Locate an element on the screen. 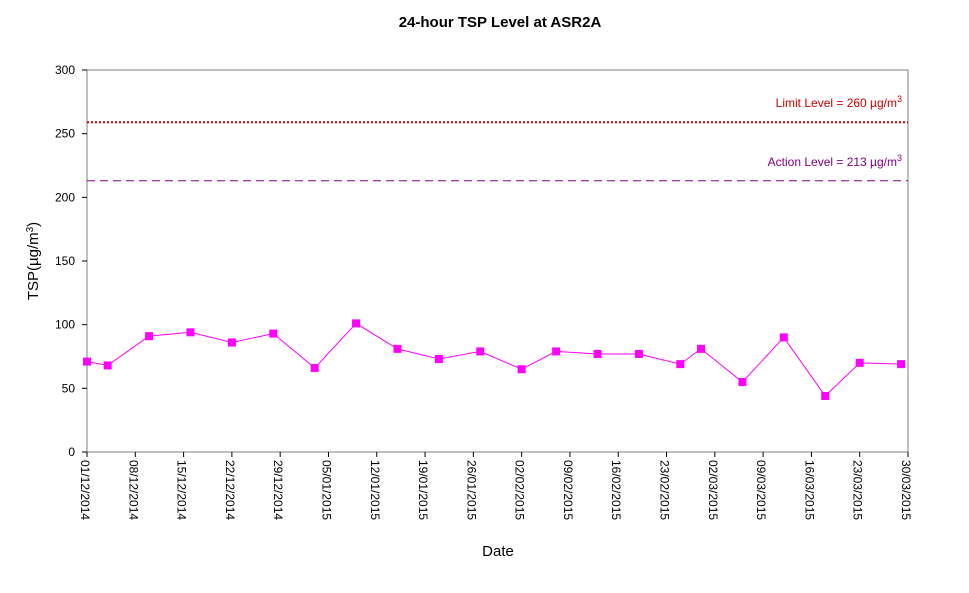 The height and width of the screenshot is (593, 969). x-tick-label: 02/03/2015 is located at coordinates (713, 490).